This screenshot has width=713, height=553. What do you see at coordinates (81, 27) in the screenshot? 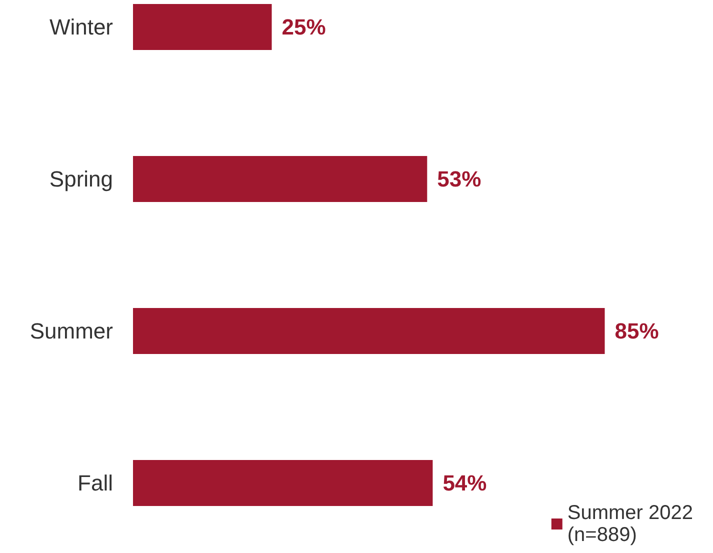
I see `y-tick-label: Winter` at bounding box center [81, 27].